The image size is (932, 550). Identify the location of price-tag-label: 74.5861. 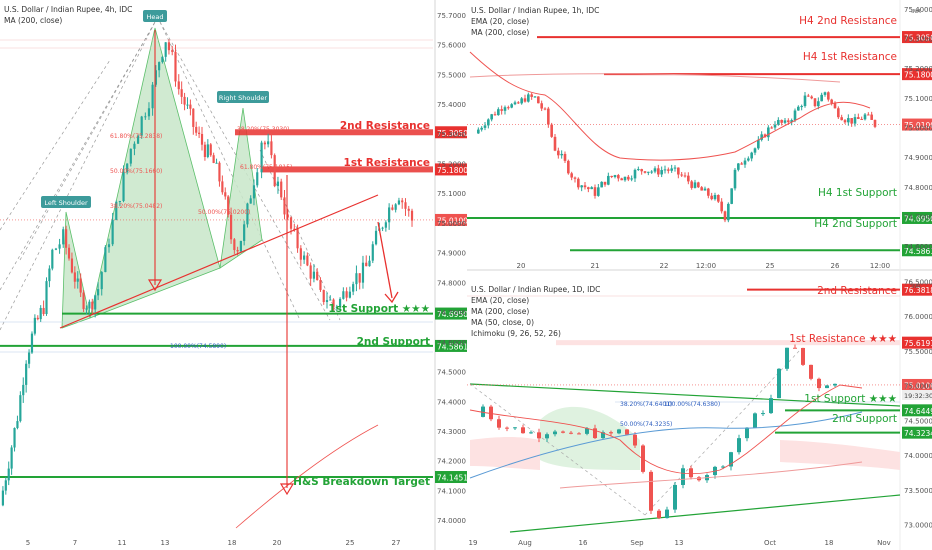
(918, 251).